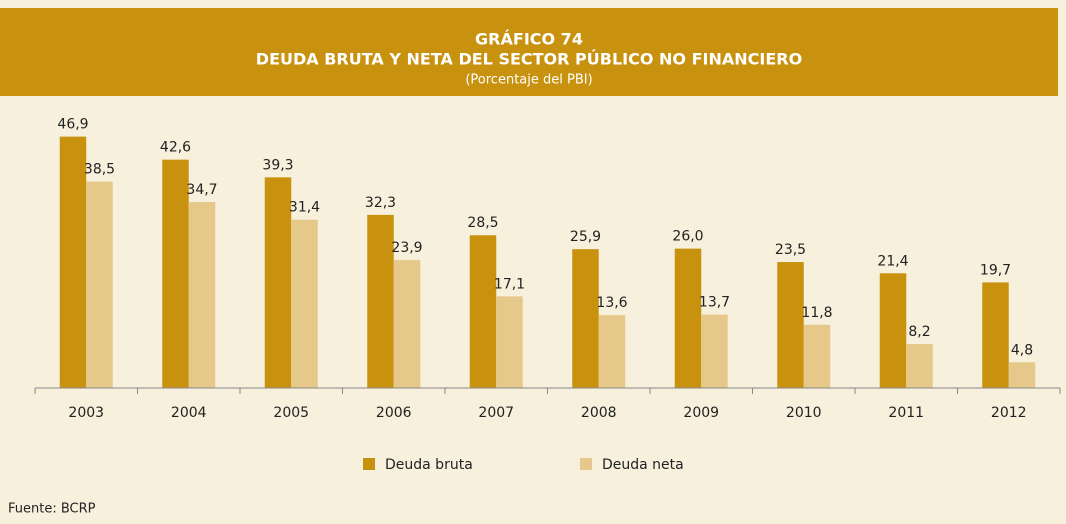  Describe the element at coordinates (291, 413) in the screenshot. I see `x-tick-label: 2005` at that location.